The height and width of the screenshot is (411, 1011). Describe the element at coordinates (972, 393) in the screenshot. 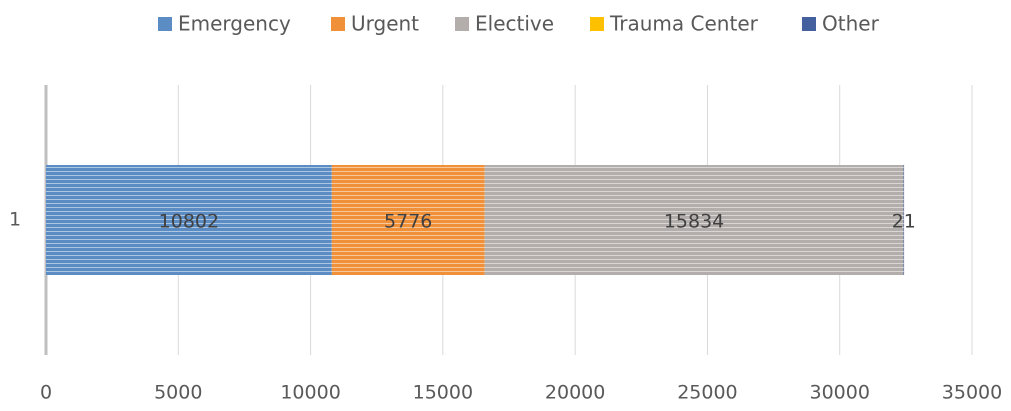

I see `x-tick-label: 35000` at that location.